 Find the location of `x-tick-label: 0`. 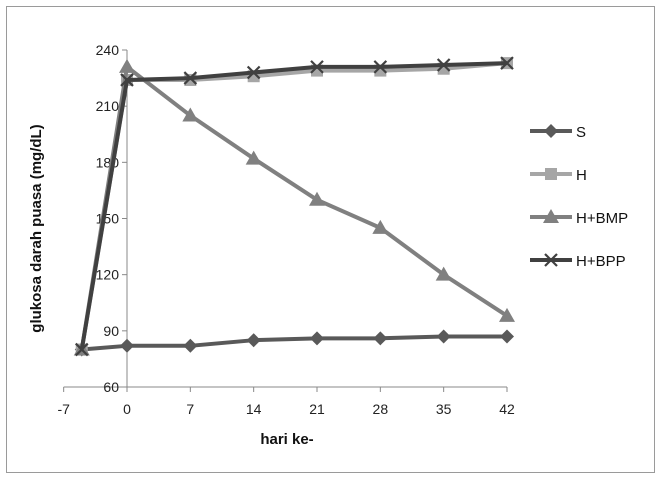

x-tick-label: 0 is located at coordinates (127, 409).